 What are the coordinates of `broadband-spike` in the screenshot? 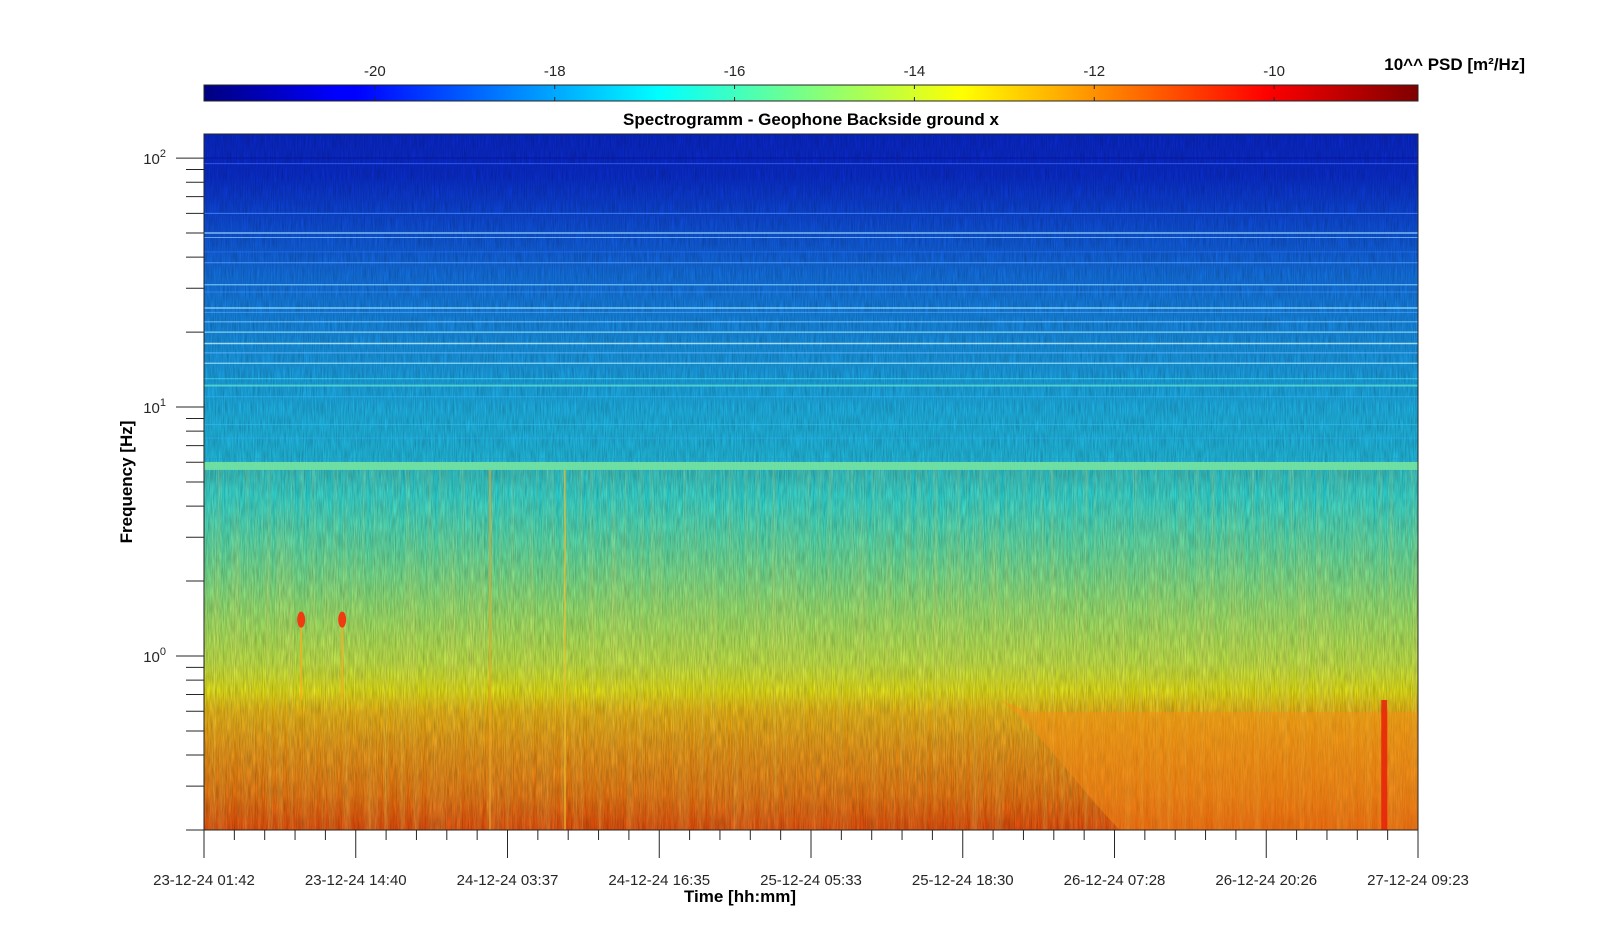 It's located at (1384, 765).